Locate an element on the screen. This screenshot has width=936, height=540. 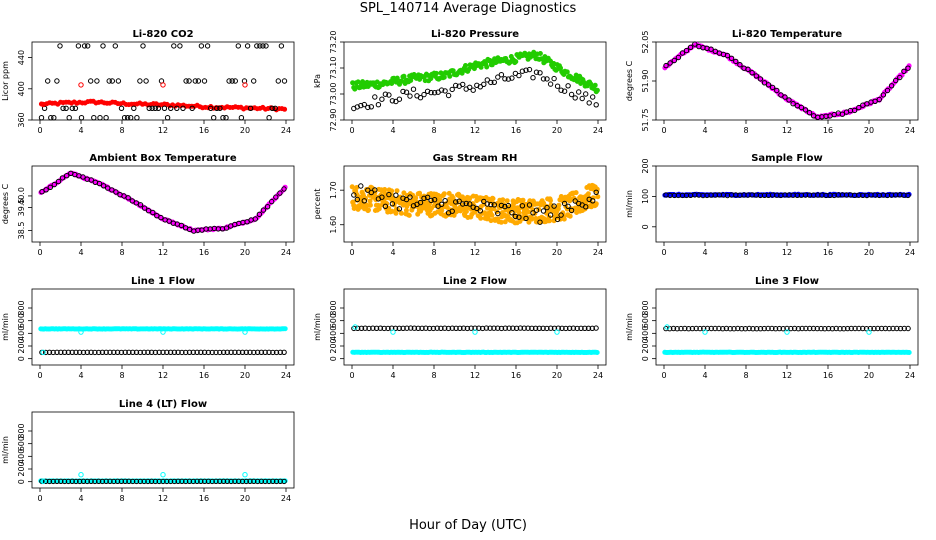
y-axis-label: ml/min is located at coordinates (5, 327).